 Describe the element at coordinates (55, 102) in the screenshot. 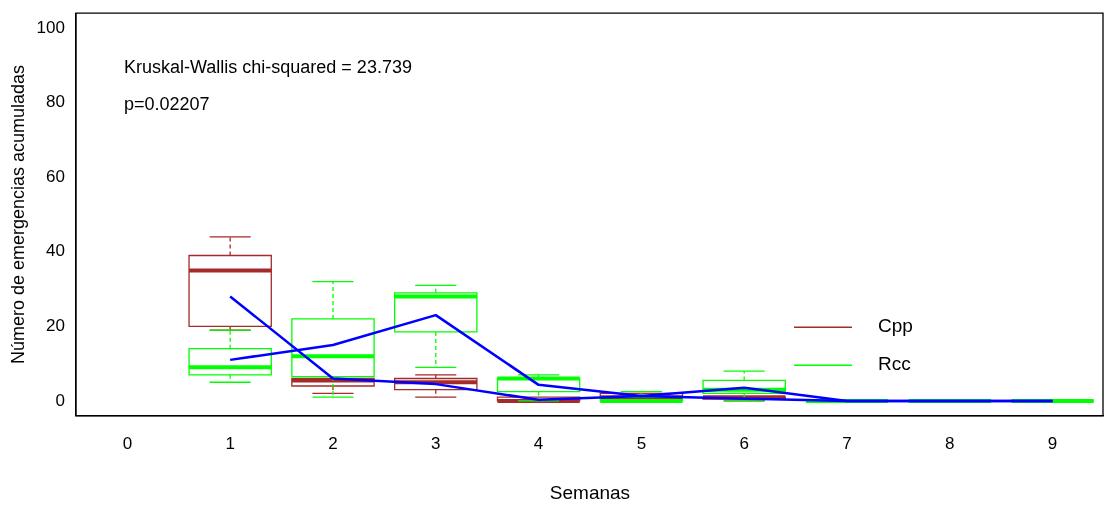

I see `y-tick-label: 80` at that location.